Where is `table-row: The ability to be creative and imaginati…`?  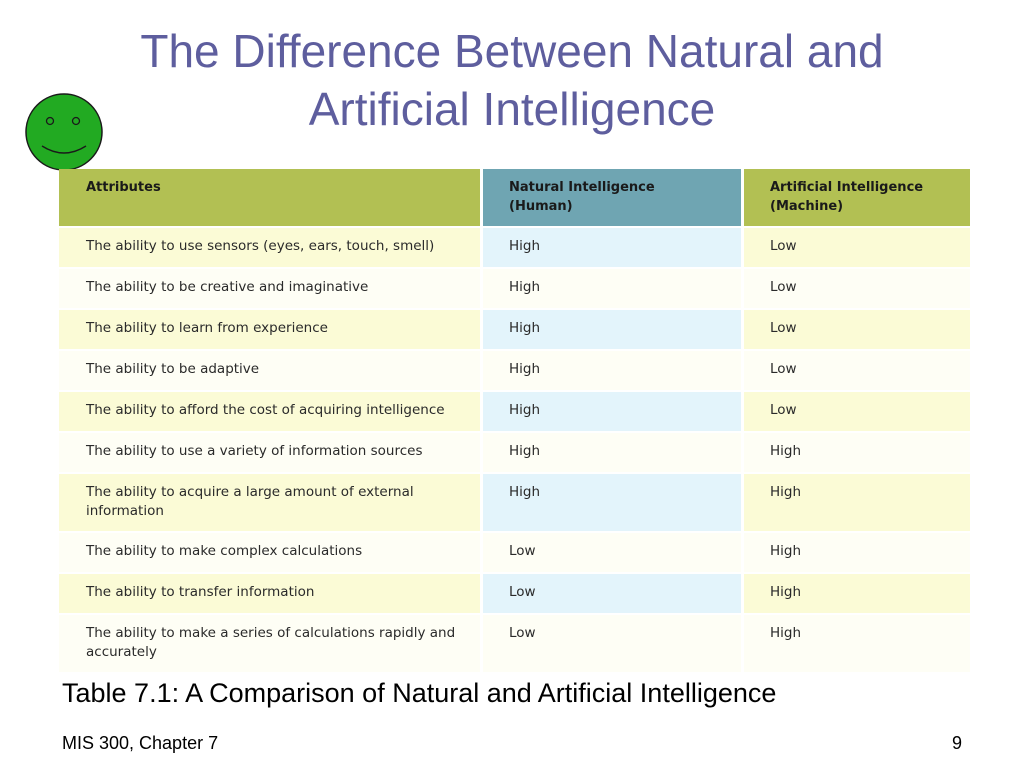 table-row: The ability to be creative and imaginati… is located at coordinates (514, 287).